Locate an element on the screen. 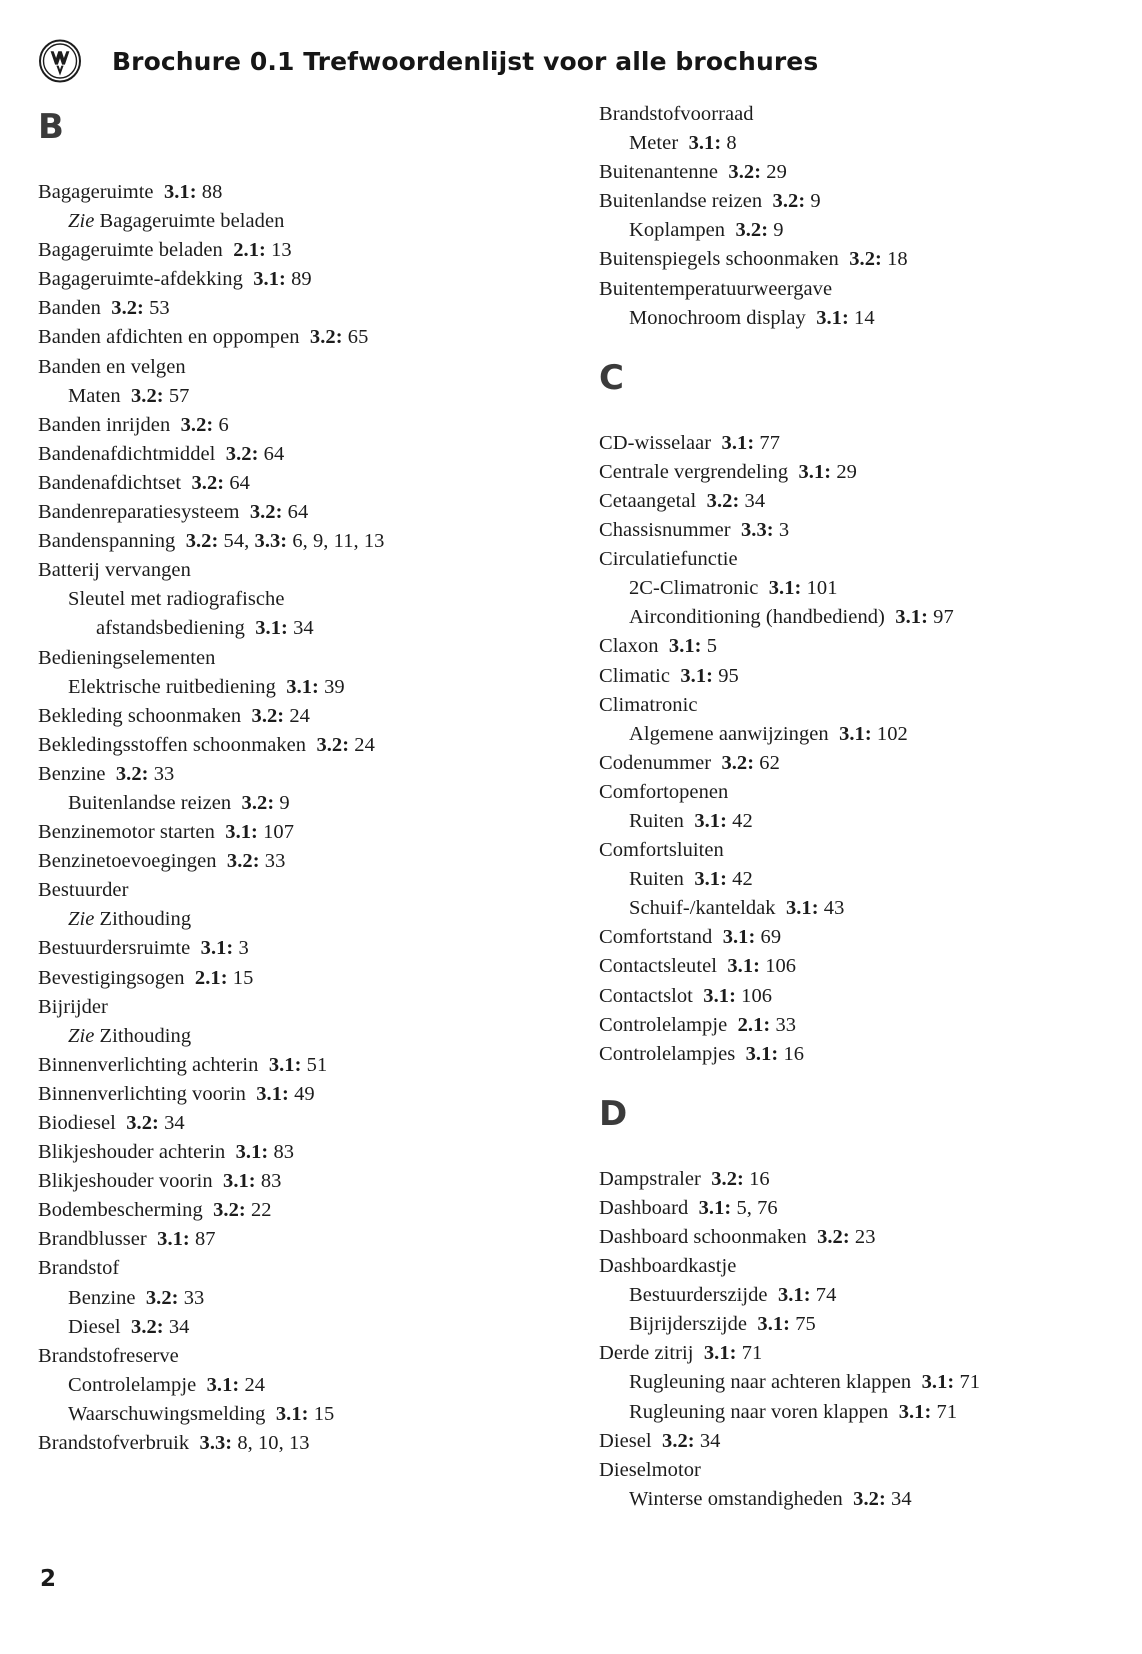 Image resolution: width=1142 pixels, height=1654 pixels. entry-term: Bandenreparatiesysteem is located at coordinates (139, 512).